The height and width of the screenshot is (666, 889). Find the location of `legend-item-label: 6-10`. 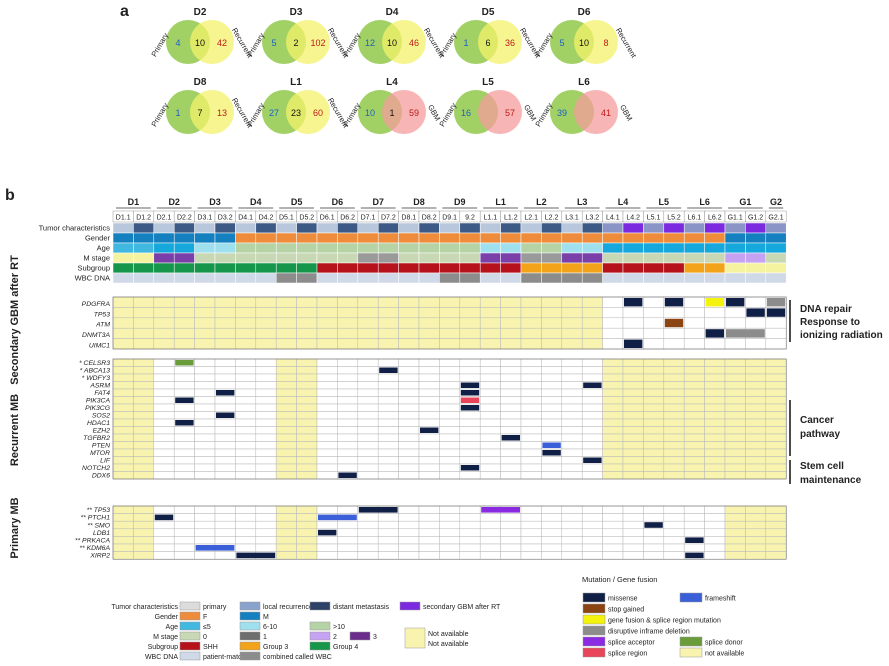

legend-item-label: 6-10 is located at coordinates (270, 627).